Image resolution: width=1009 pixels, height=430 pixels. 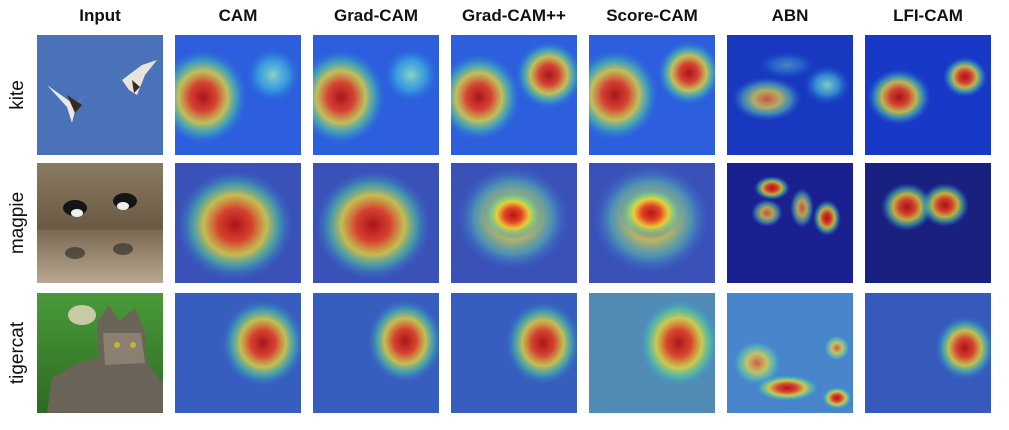 I want to click on cam-heatmap-magpie, so click(x=238, y=223).